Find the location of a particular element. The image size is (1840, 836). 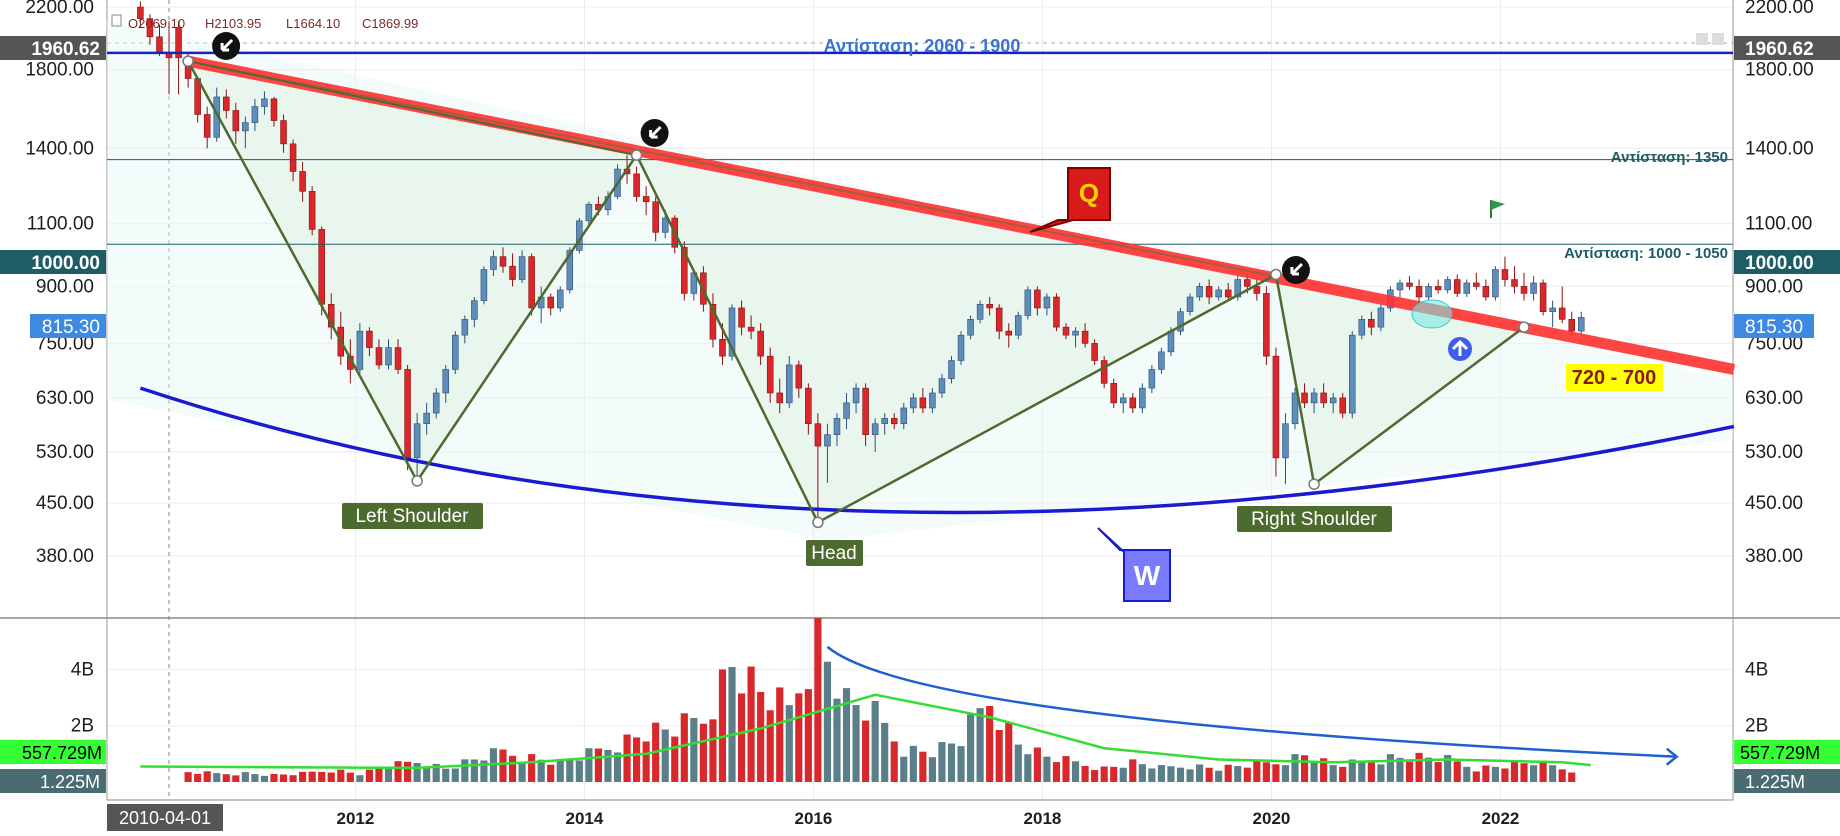

callout-q: Q is located at coordinates (1070, 200).